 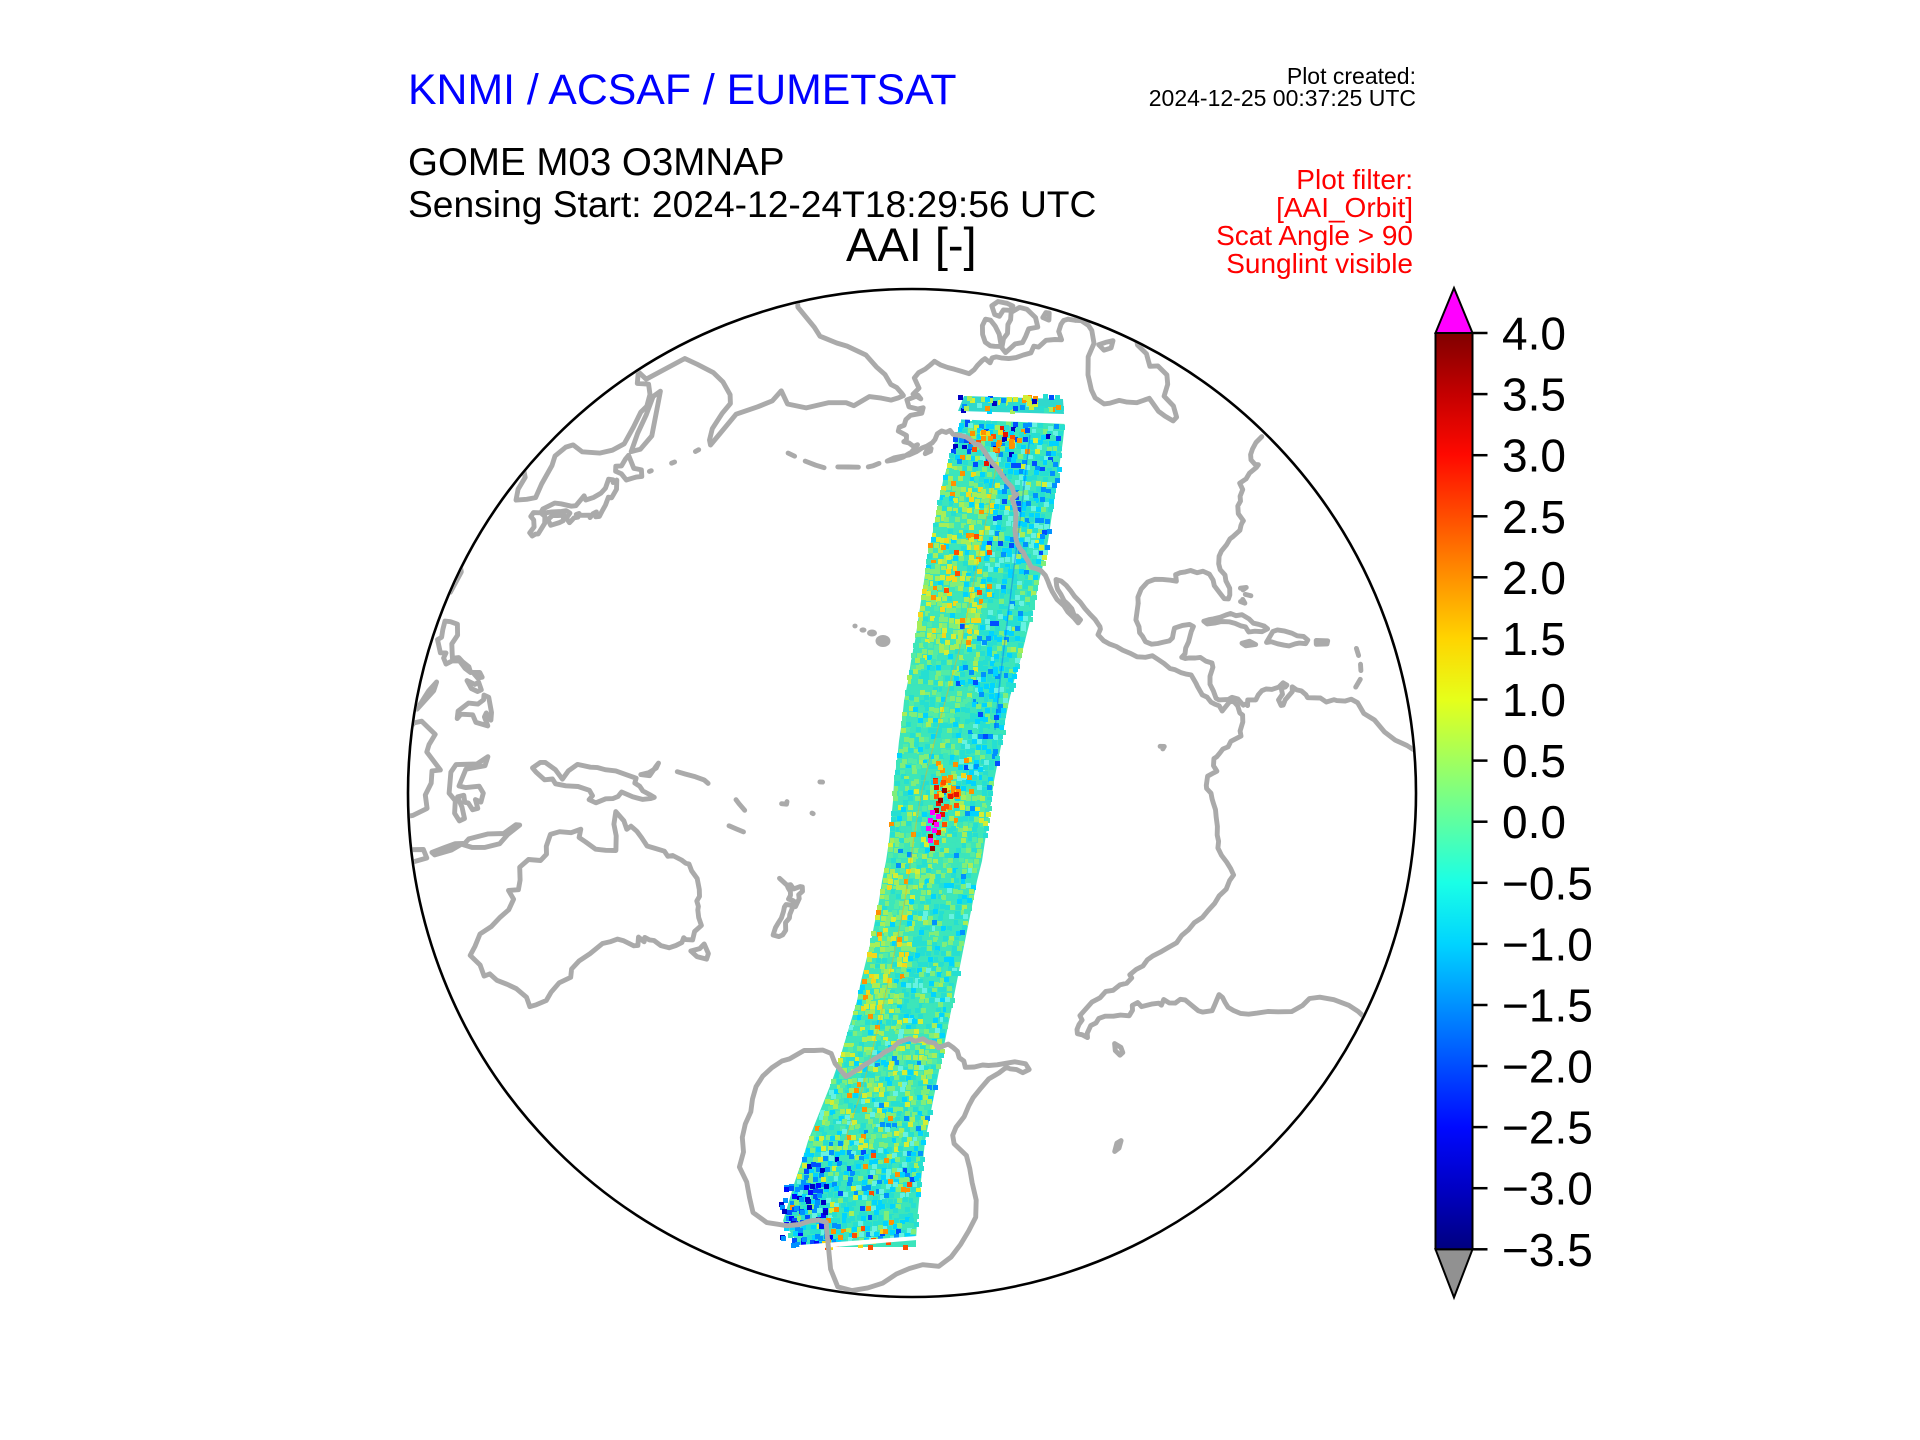 What do you see at coordinates (1534, 395) in the screenshot?
I see `svg-text: 3.5` at bounding box center [1534, 395].